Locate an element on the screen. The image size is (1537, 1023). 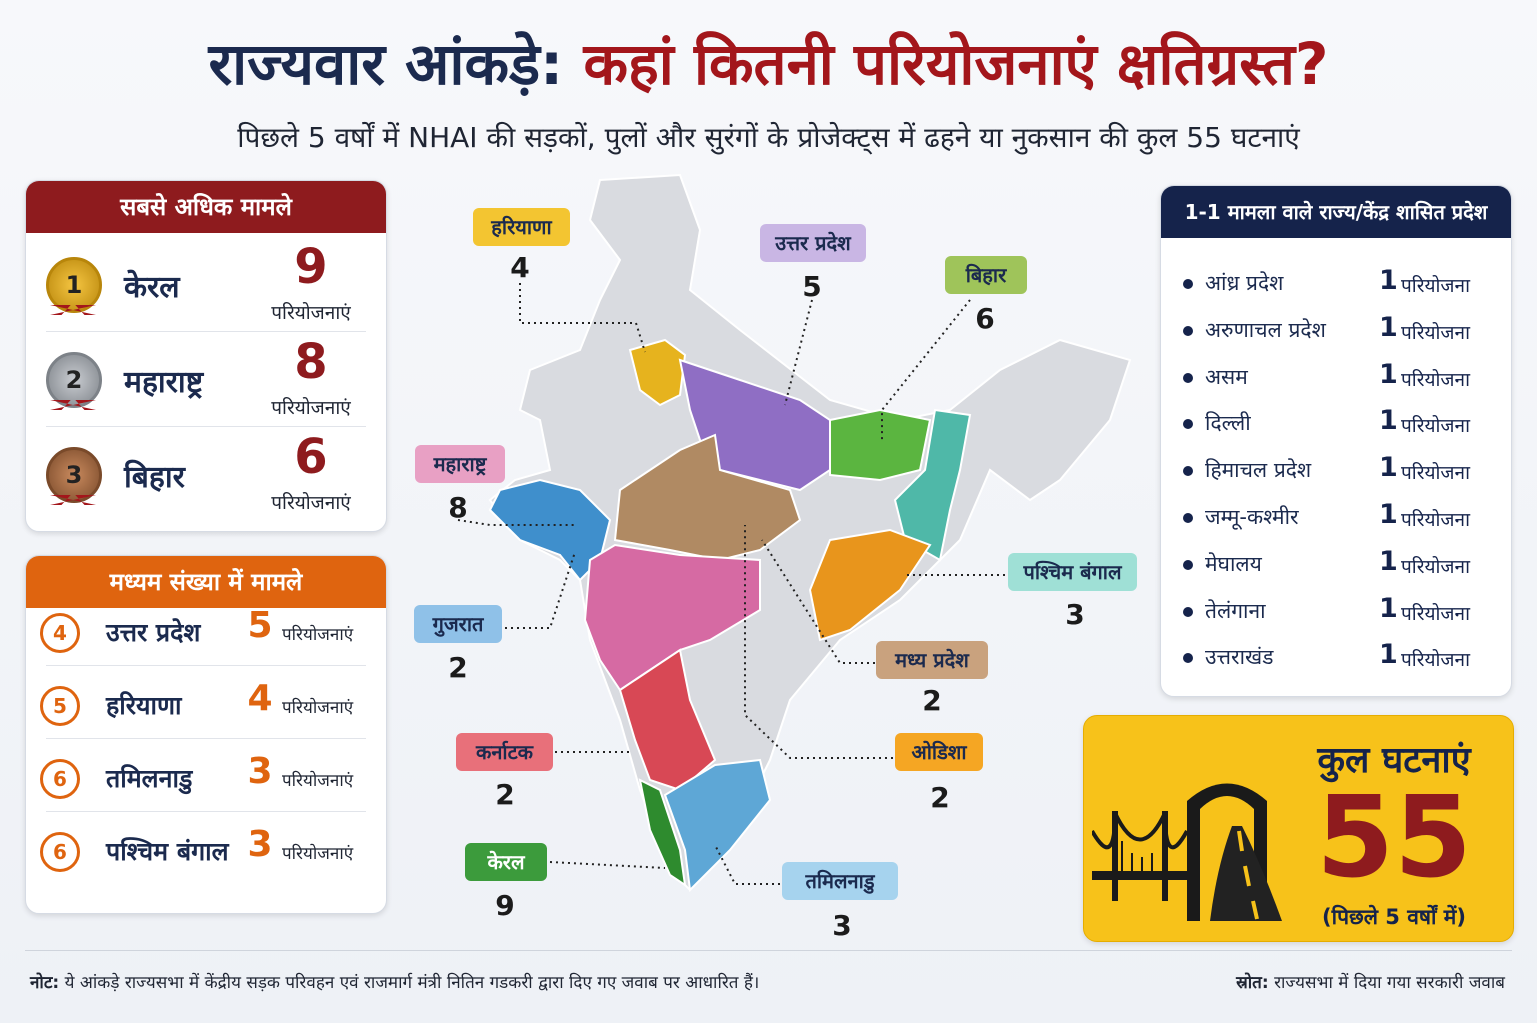
state-name: मेघालय is located at coordinates (1233, 563).